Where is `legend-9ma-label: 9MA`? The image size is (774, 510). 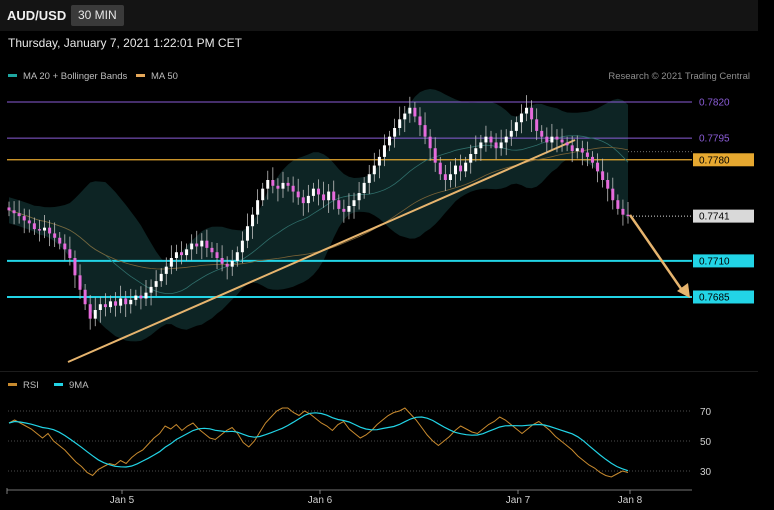 legend-9ma-label: 9MA is located at coordinates (79, 385).